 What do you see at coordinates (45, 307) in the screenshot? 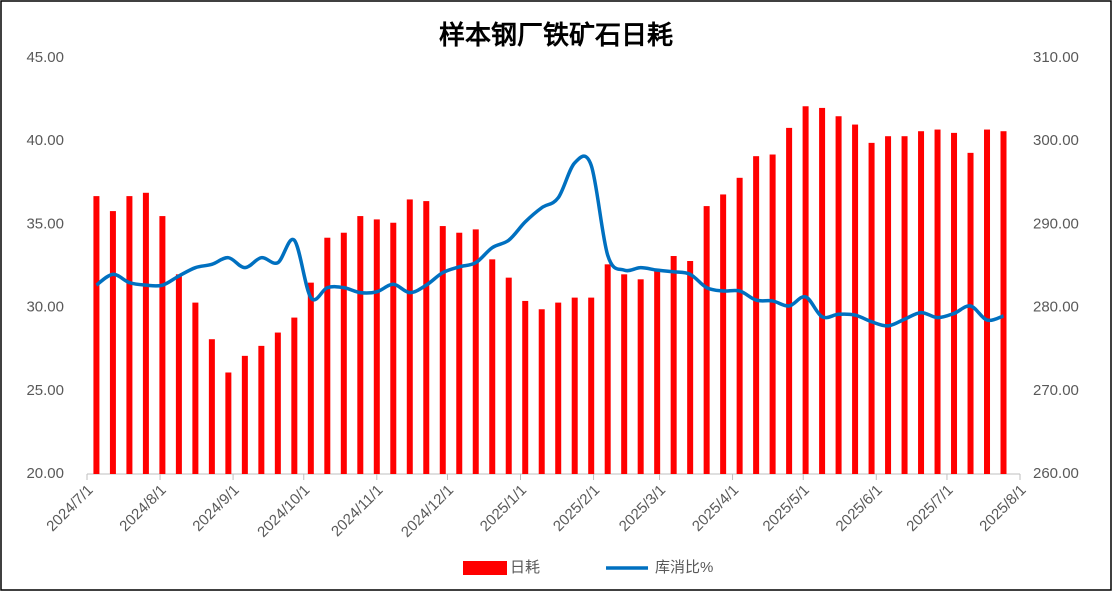
I see `y-tick-label: 30.00` at bounding box center [45, 307].